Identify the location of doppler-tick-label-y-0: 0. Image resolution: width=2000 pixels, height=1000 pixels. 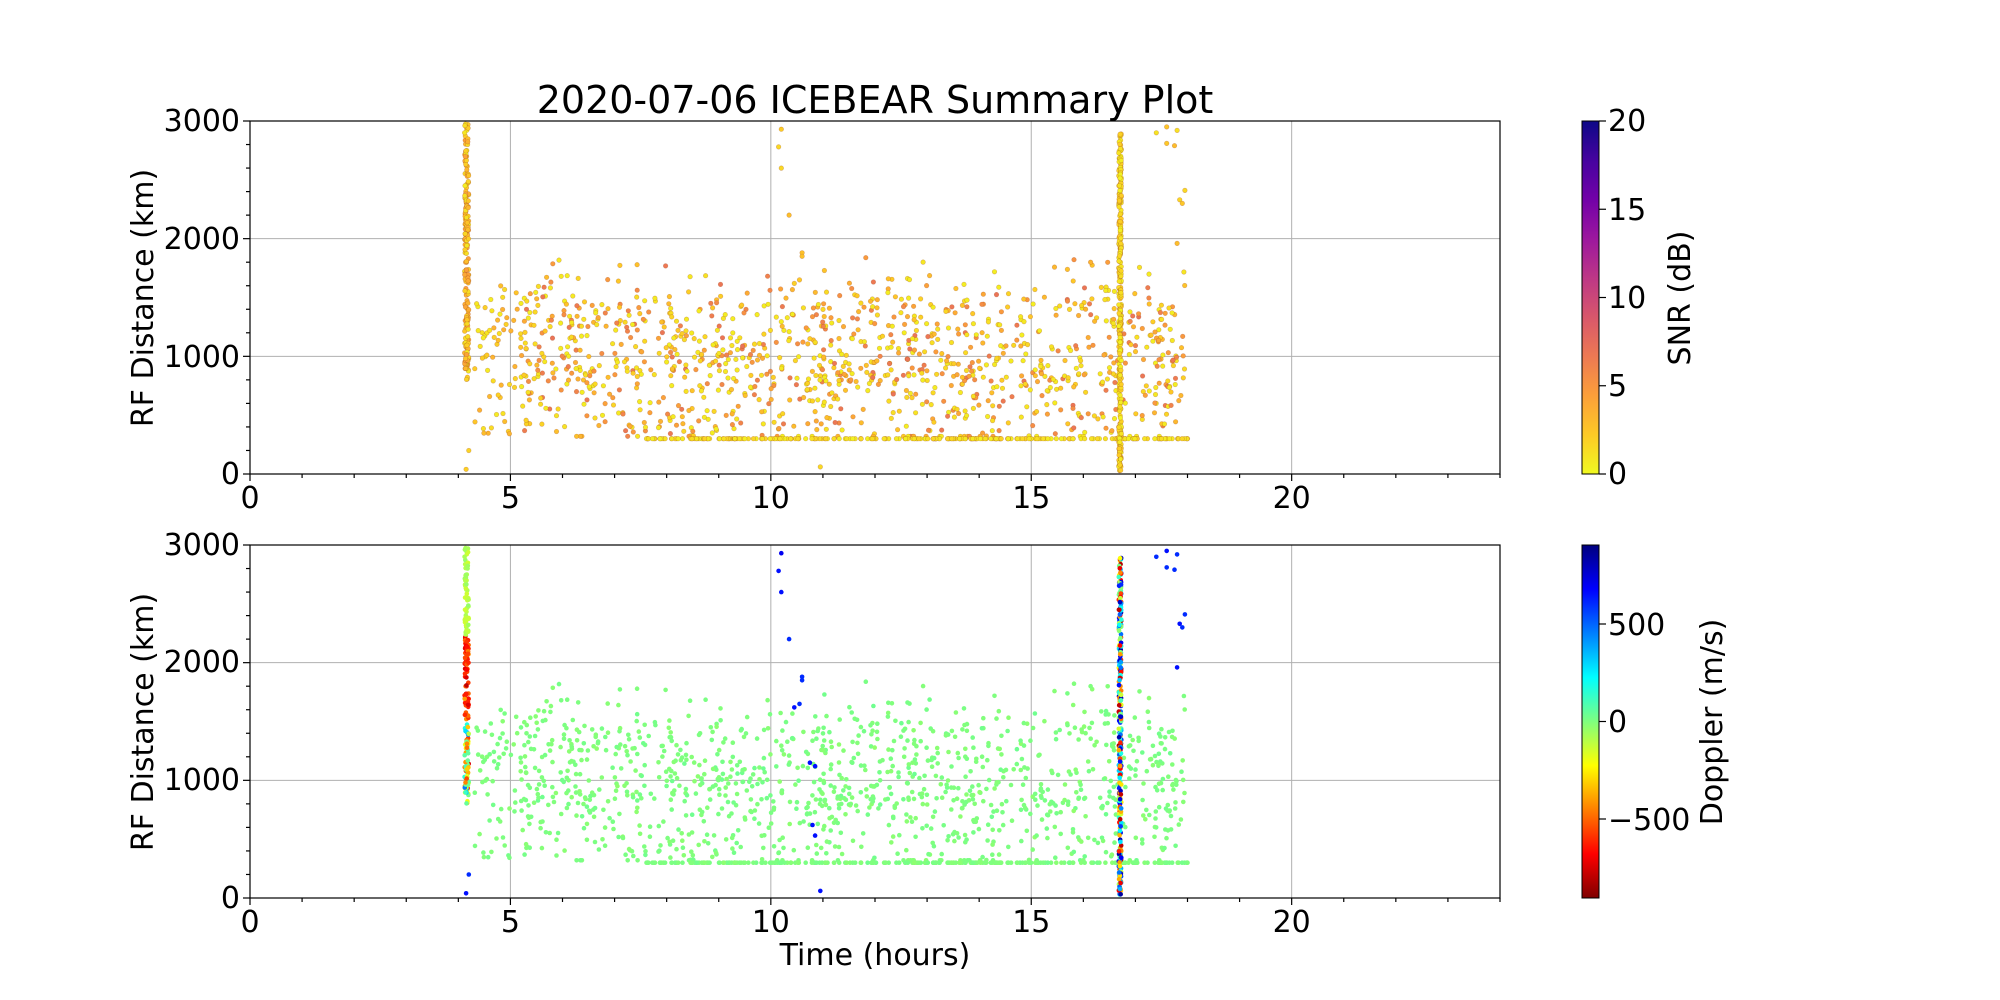
(230, 898).